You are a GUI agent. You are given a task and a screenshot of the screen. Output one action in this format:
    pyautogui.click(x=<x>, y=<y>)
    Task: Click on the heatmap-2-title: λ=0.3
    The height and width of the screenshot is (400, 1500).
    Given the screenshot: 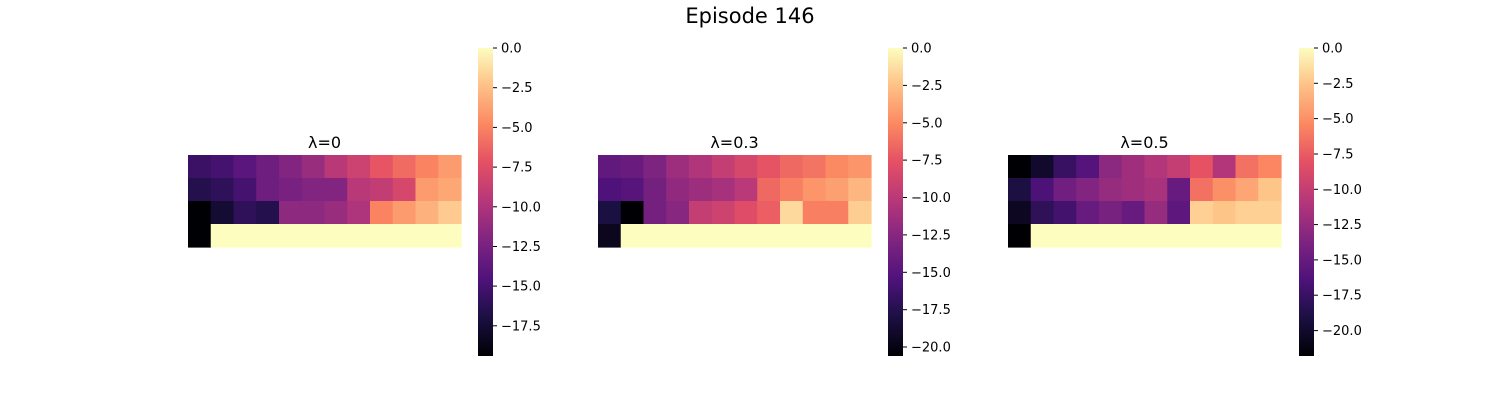 What is the action you would take?
    pyautogui.click(x=734, y=142)
    